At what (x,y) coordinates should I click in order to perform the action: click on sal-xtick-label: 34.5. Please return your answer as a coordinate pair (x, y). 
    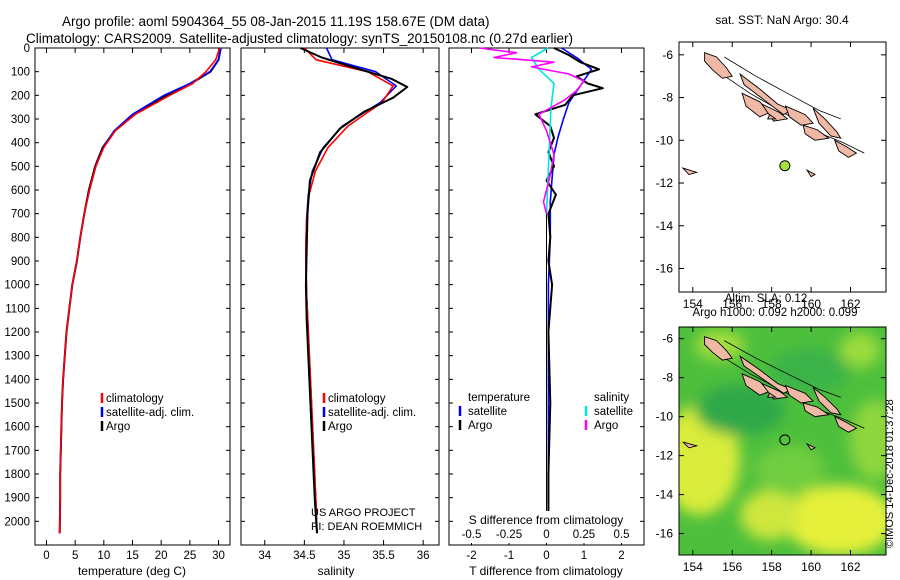
    Looking at the image, I should click on (304, 556).